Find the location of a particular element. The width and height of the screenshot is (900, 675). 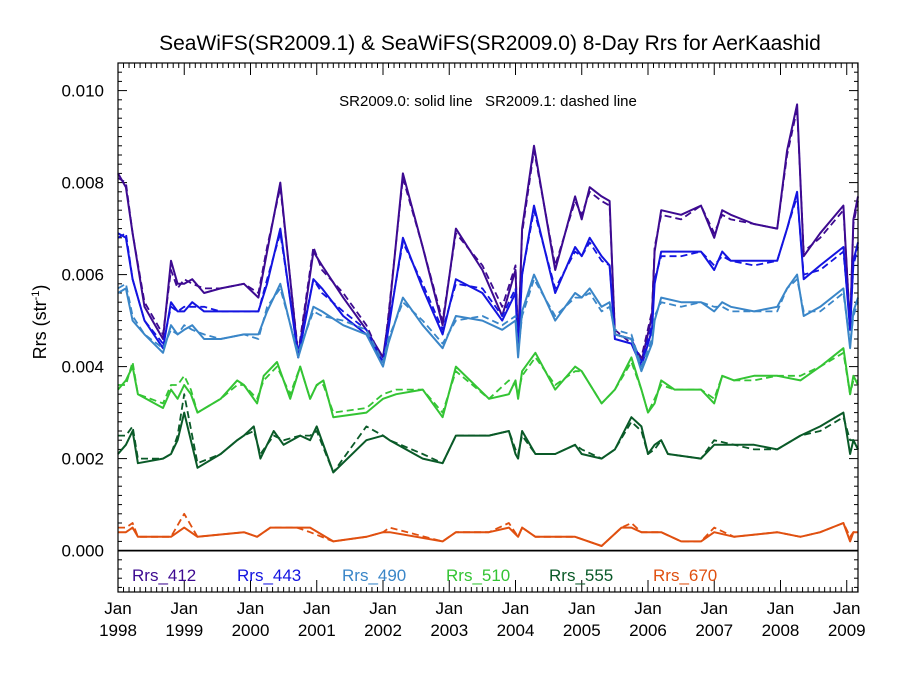

x-tick-label-year: 2004 is located at coordinates (516, 630).